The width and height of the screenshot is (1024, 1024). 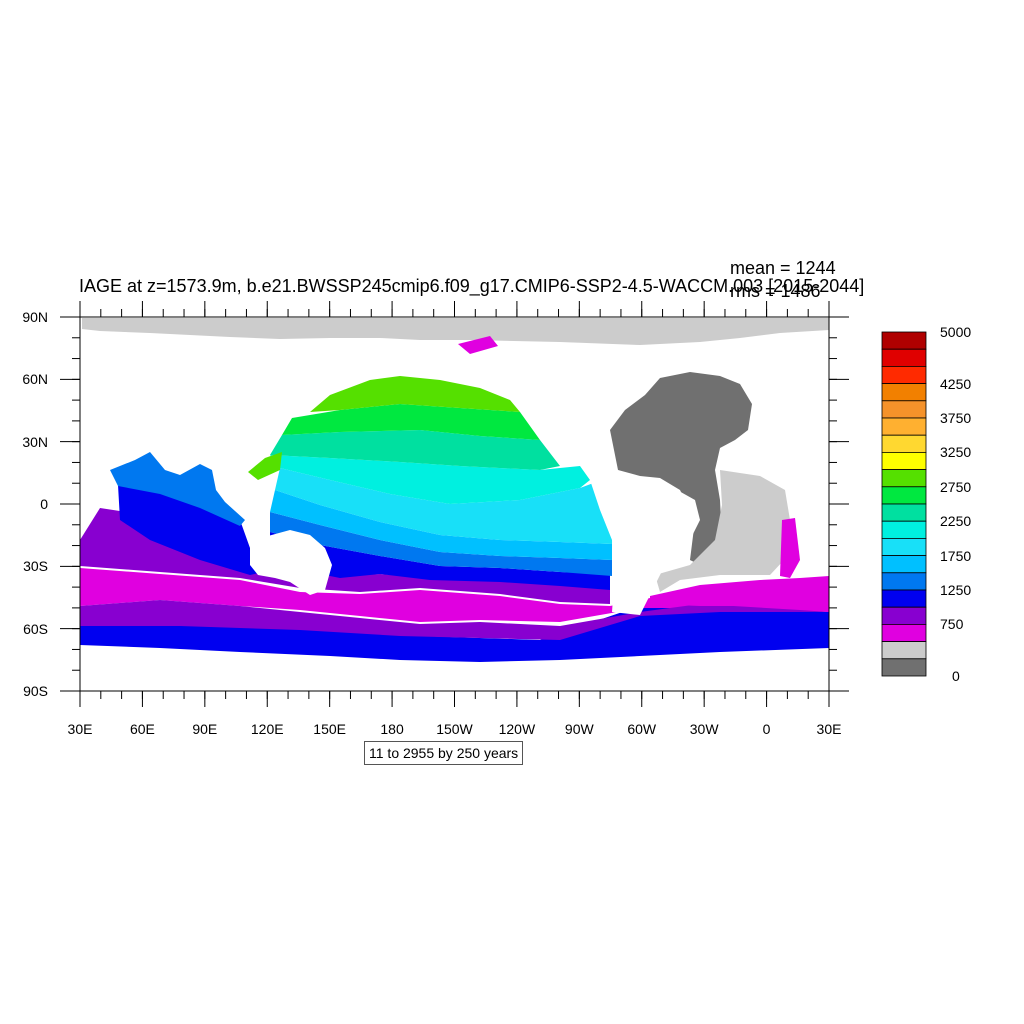 What do you see at coordinates (35, 441) in the screenshot?
I see `lat-label: 30N` at bounding box center [35, 441].